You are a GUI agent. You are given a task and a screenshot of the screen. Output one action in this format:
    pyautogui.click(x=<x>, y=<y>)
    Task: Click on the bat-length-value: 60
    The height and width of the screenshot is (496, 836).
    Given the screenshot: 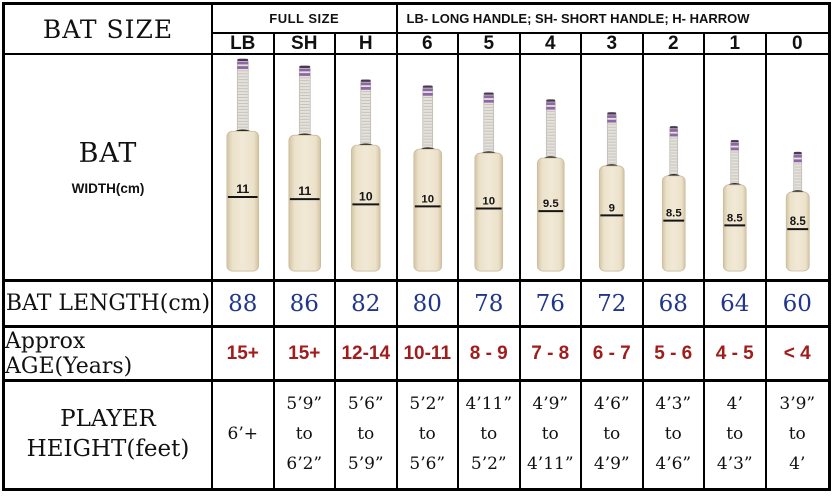 What is the action you would take?
    pyautogui.click(x=797, y=305)
    